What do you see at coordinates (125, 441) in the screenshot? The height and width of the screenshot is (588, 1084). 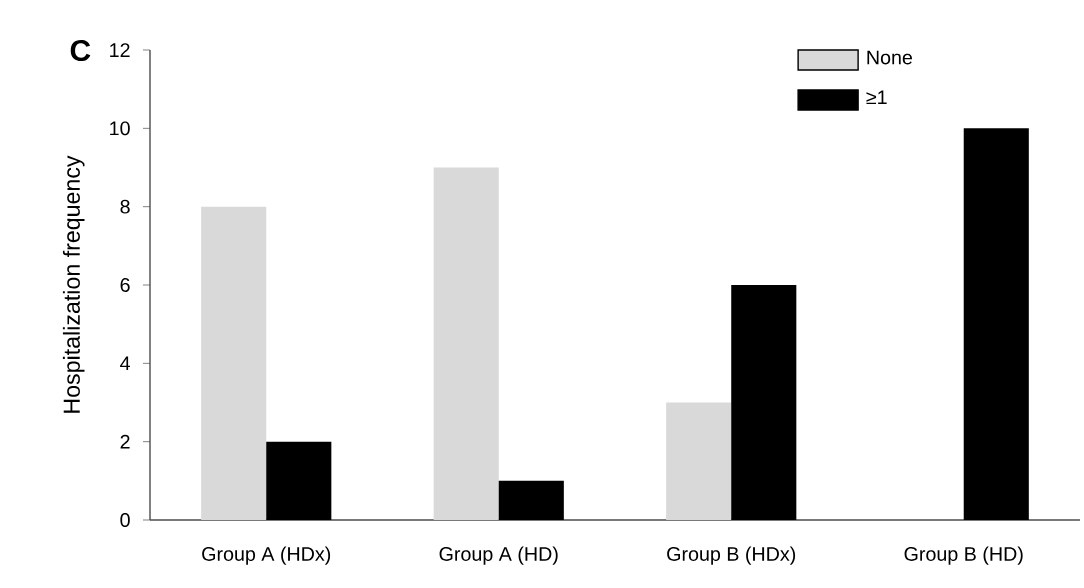 I see `y-tick-label: 2` at bounding box center [125, 441].